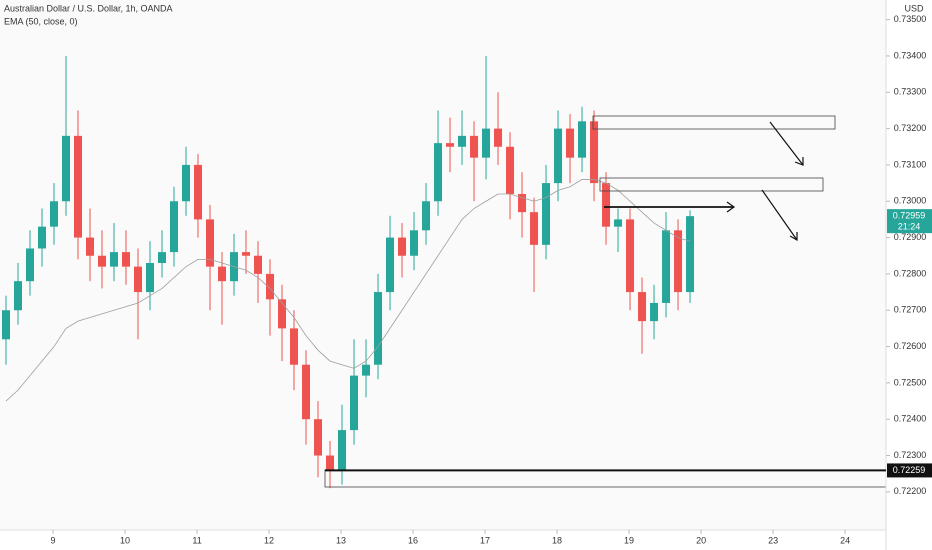  What do you see at coordinates (845, 540) in the screenshot?
I see `x-tick-label: 24` at bounding box center [845, 540].